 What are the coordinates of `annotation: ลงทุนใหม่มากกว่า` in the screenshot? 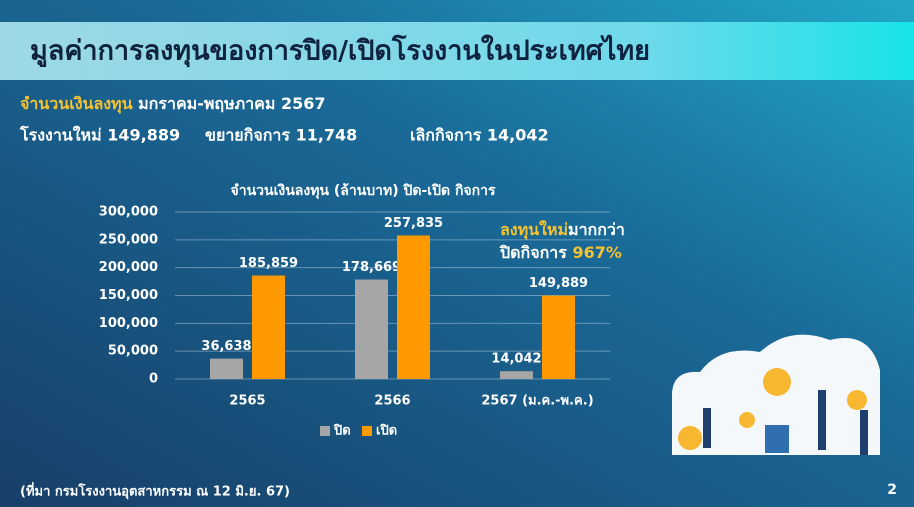 It's located at (562, 230).